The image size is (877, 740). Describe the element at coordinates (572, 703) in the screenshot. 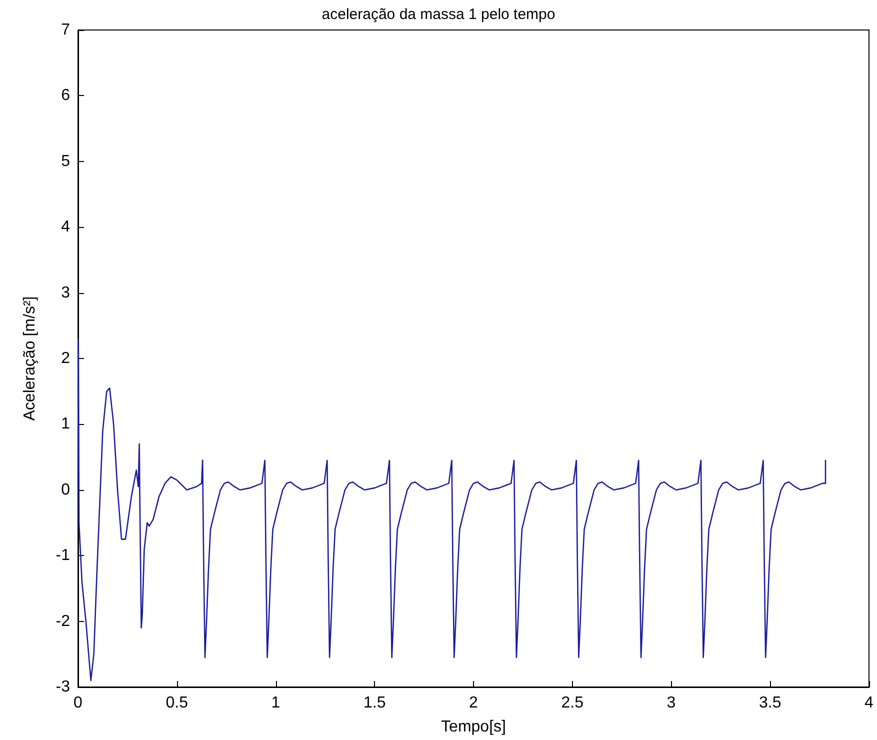

I see `x-tick-label: 2.5` at that location.